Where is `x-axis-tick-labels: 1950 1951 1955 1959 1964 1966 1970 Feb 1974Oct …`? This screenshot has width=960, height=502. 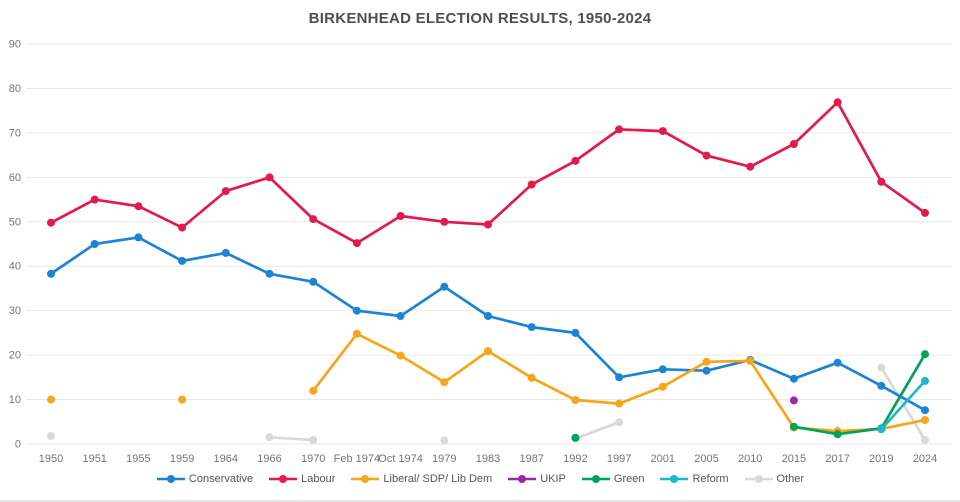
x-axis-tick-labels: 1950 1951 1955 1959 1964 1966 1970 Feb 1974Oct … is located at coordinates (488, 459).